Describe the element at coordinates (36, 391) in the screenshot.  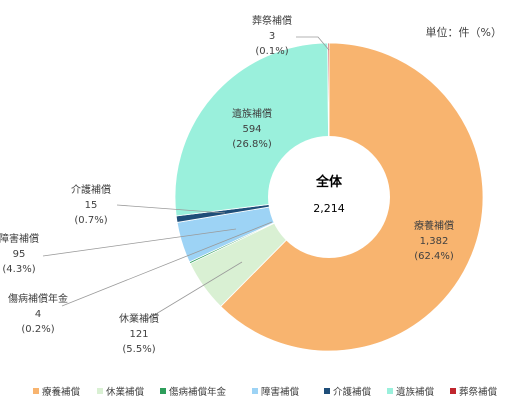
I see `slice-1-legend-swatch` at that location.